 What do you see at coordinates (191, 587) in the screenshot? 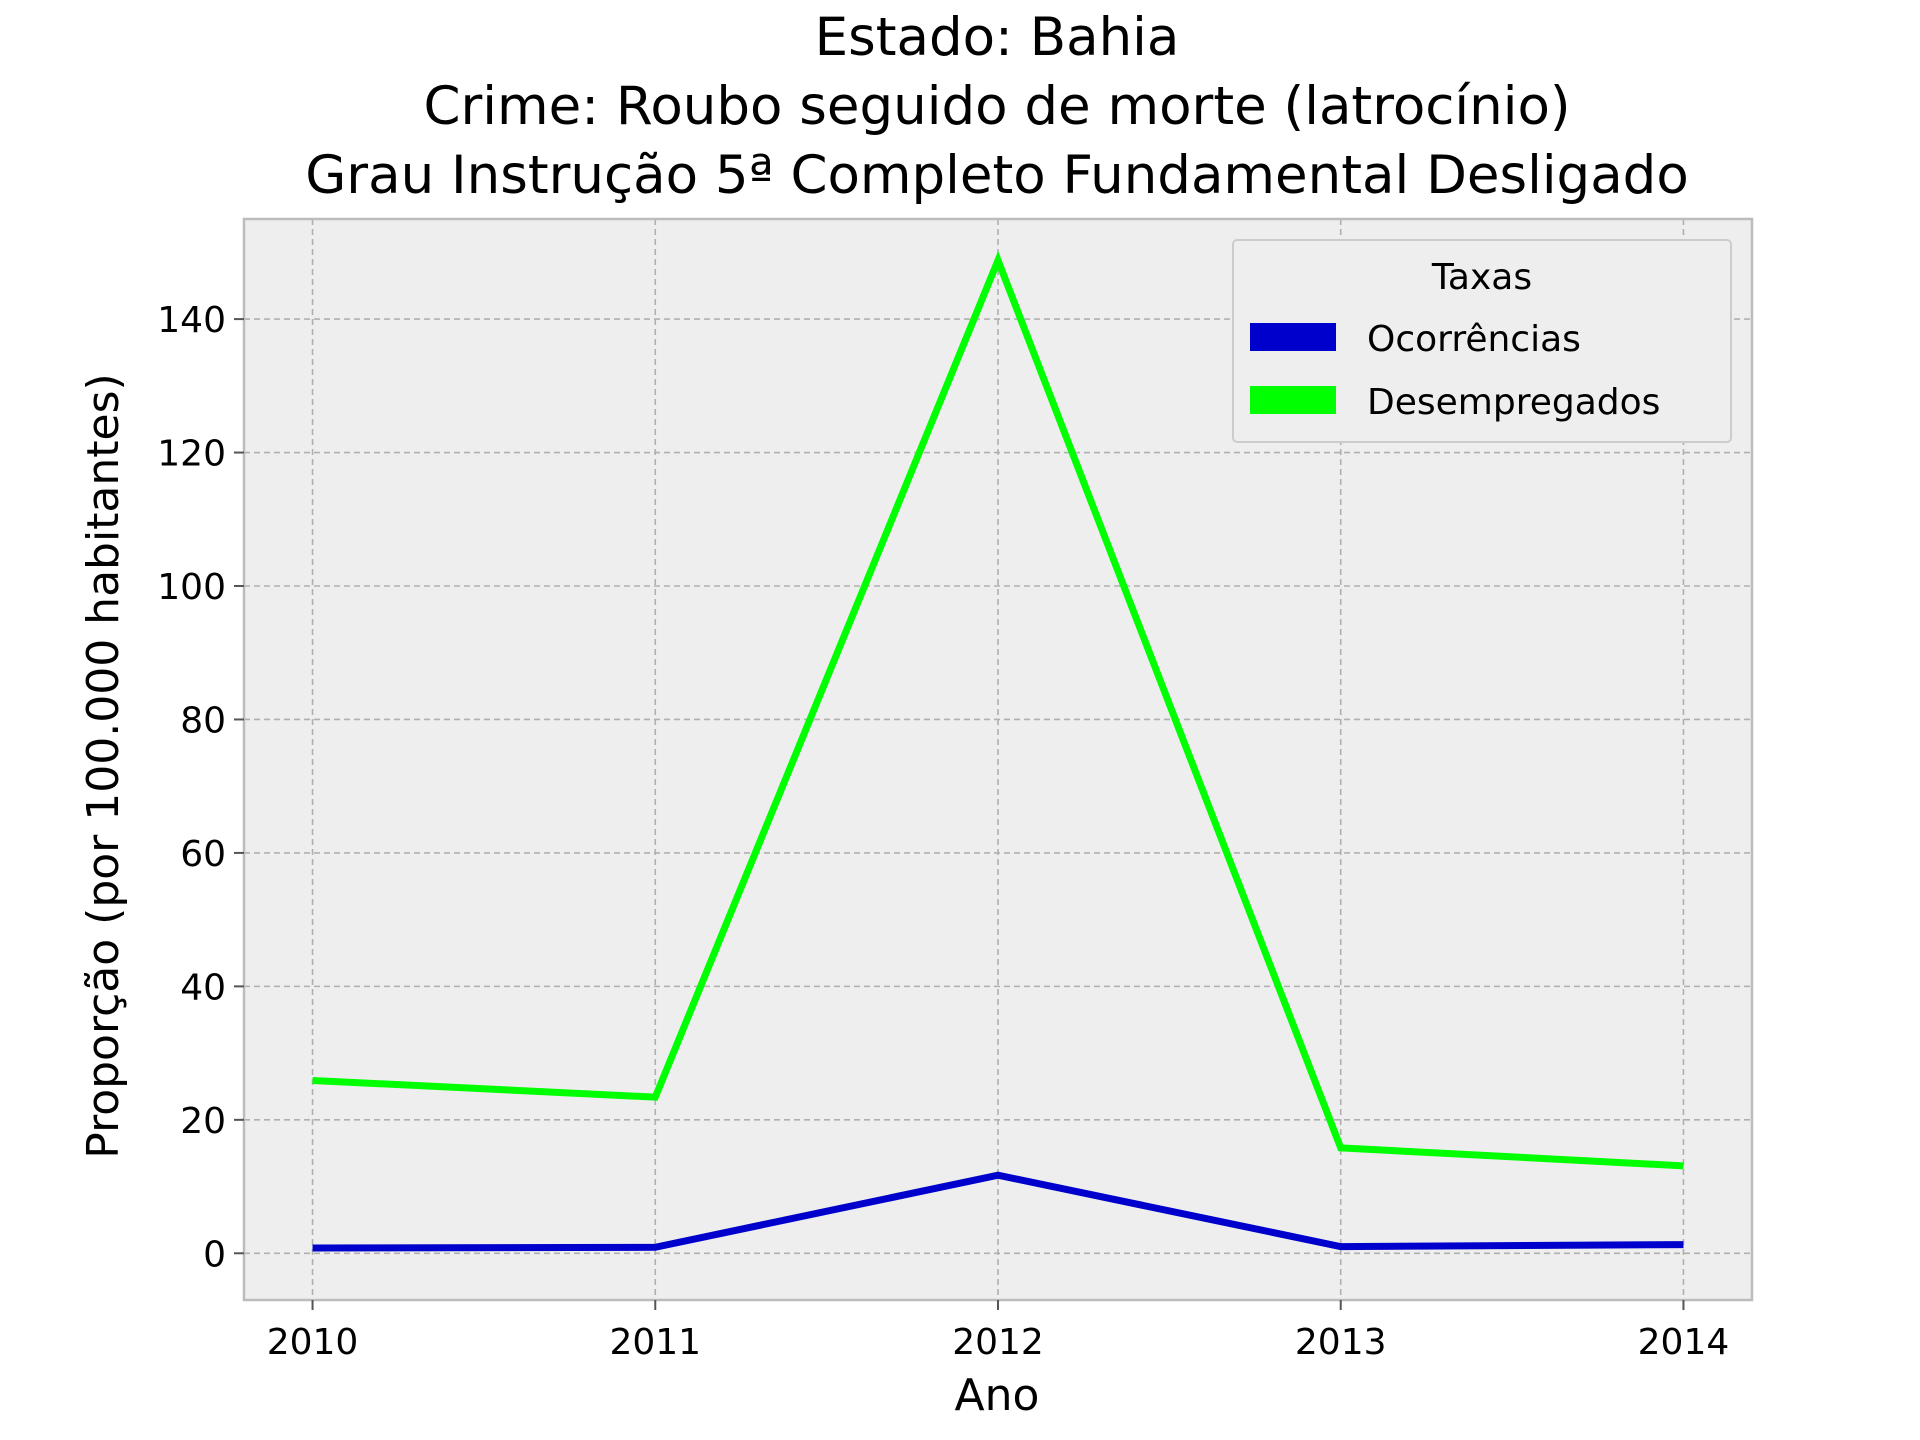
I see `y-tick-label-100: 100` at bounding box center [191, 587].